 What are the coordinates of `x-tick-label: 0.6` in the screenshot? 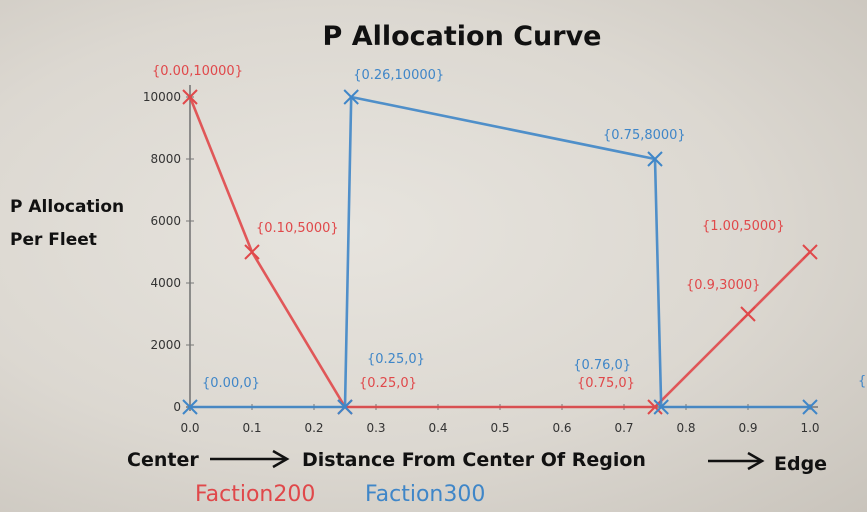 It's located at (561, 428).